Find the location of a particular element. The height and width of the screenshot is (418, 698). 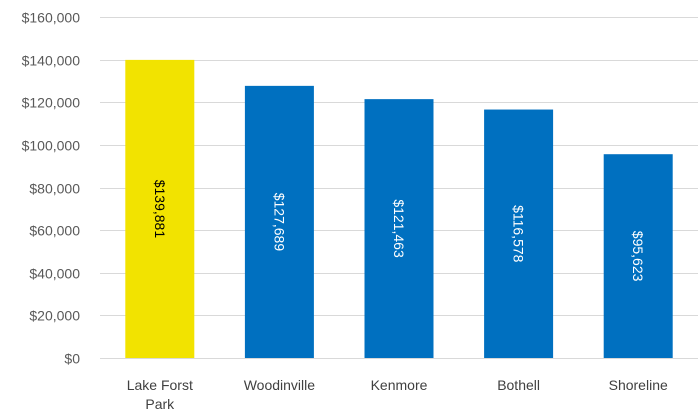

data-label: $127,689 is located at coordinates (279, 222).